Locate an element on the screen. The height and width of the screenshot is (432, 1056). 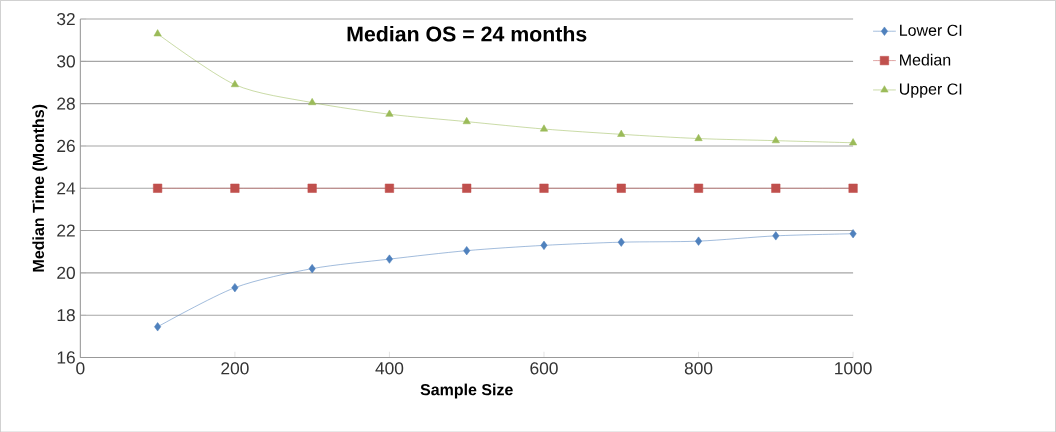
y-tick-label: 26 is located at coordinates (66, 145).